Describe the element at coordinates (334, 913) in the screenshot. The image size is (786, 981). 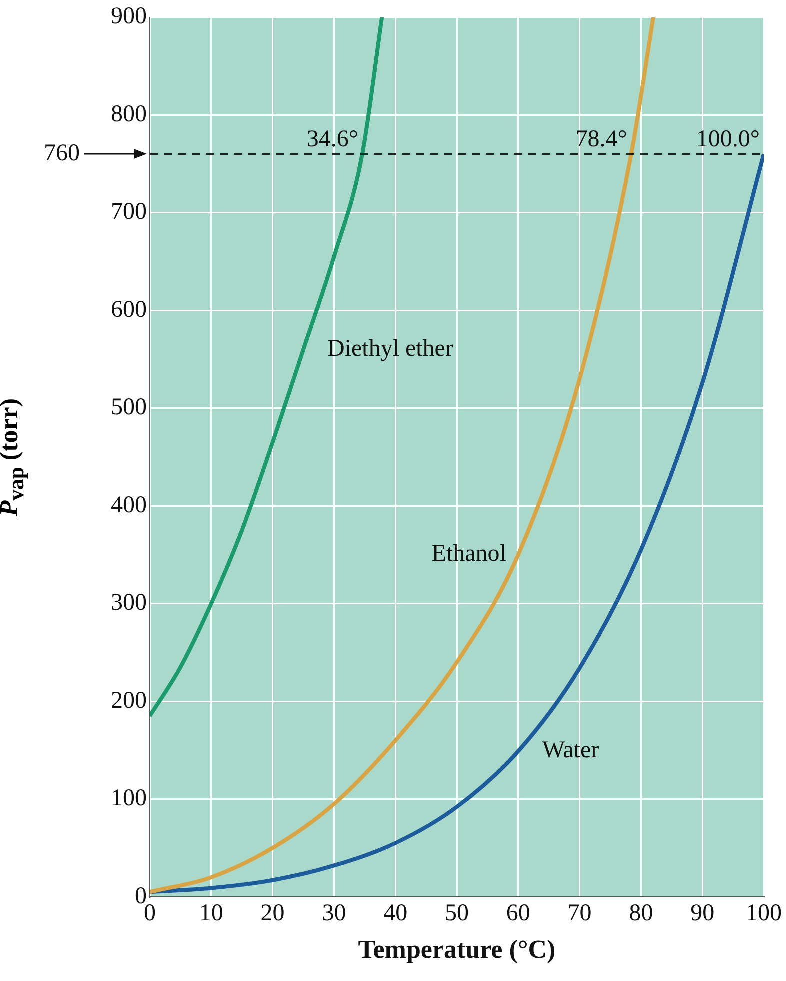
I see `x-tick-label: 30` at that location.